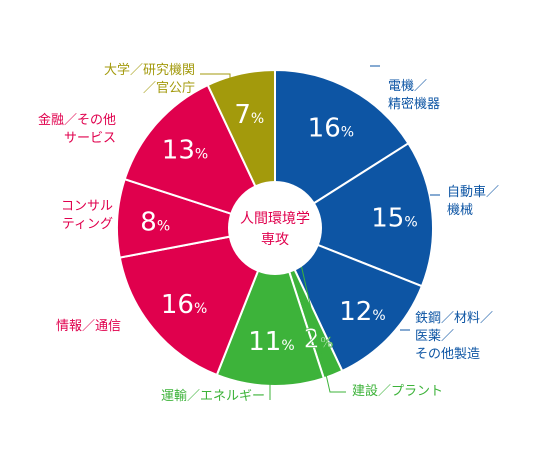 The image size is (560, 456). Describe the element at coordinates (155, 222) in the screenshot. I see `percent-label-6: 8%` at that location.